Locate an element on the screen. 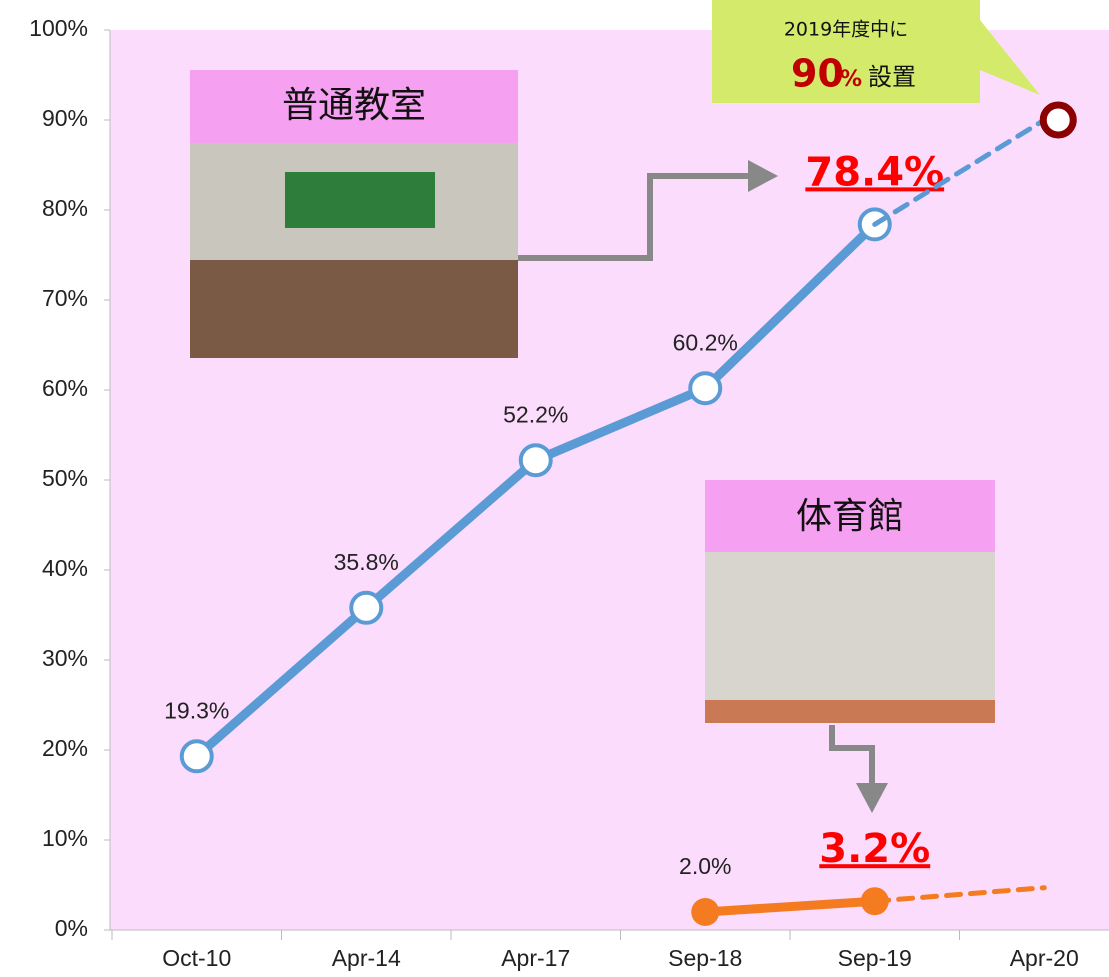 The height and width of the screenshot is (977, 1109). data-label: 35.8% is located at coordinates (366, 562).